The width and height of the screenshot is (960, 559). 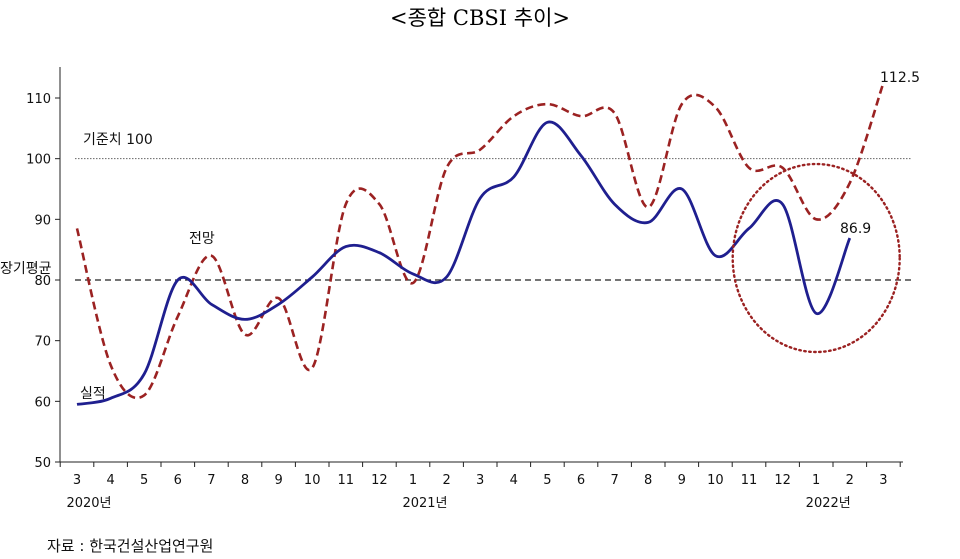 I want to click on data-label-actual-latest: 86.9, so click(x=855, y=229).